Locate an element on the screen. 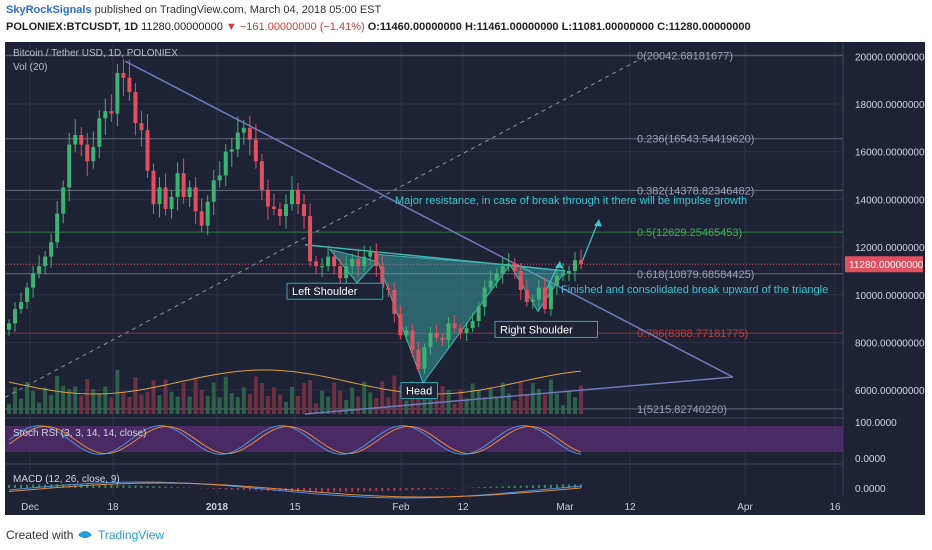 Image resolution: width=932 pixels, height=550 pixels. fib-label: 0.618(10879.68584425) is located at coordinates (695, 275).